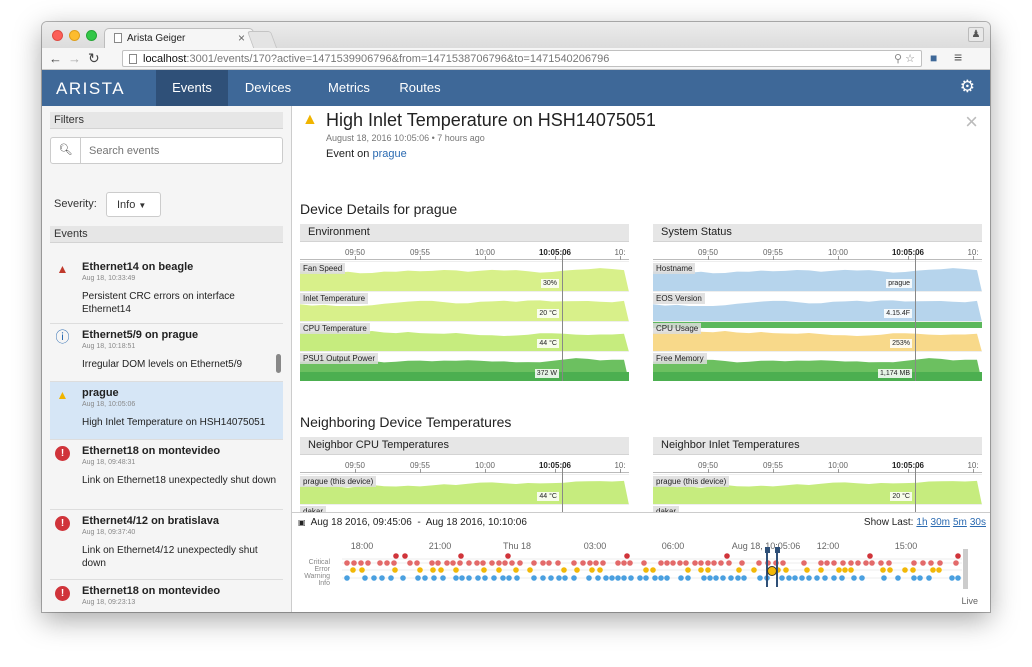 The width and height of the screenshot is (1032, 667). What do you see at coordinates (179, 38) in the screenshot?
I see `browser-tab: Arista Geiger ×` at bounding box center [179, 38].